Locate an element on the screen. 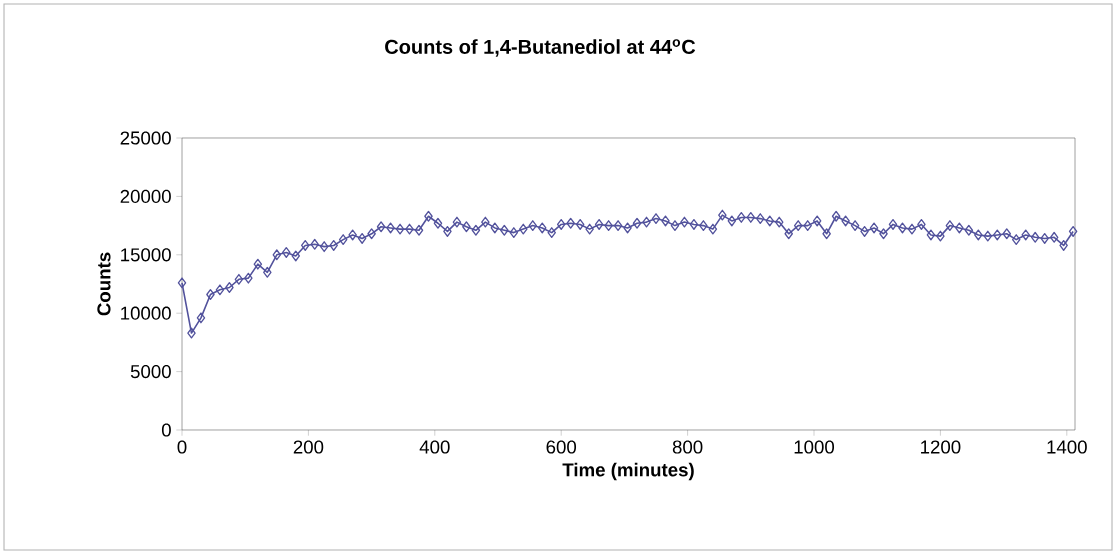  y-tick-label: 0 is located at coordinates (166, 430).